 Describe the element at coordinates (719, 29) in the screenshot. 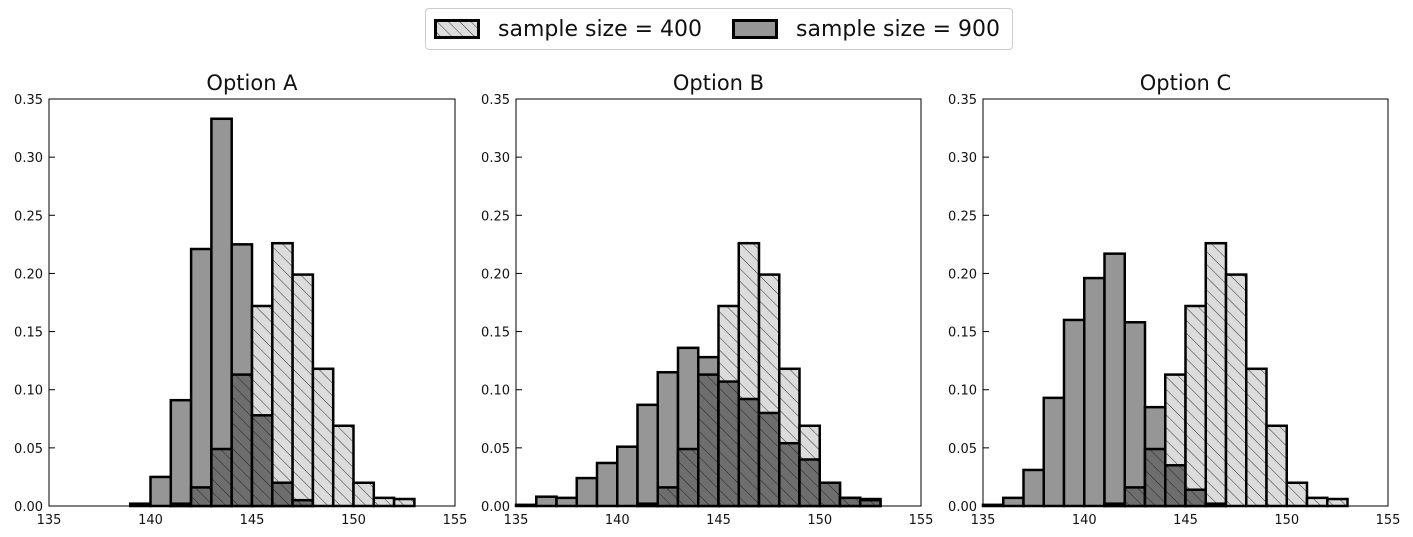

I see `legend: sample size = 400 sample size = 900` at that location.